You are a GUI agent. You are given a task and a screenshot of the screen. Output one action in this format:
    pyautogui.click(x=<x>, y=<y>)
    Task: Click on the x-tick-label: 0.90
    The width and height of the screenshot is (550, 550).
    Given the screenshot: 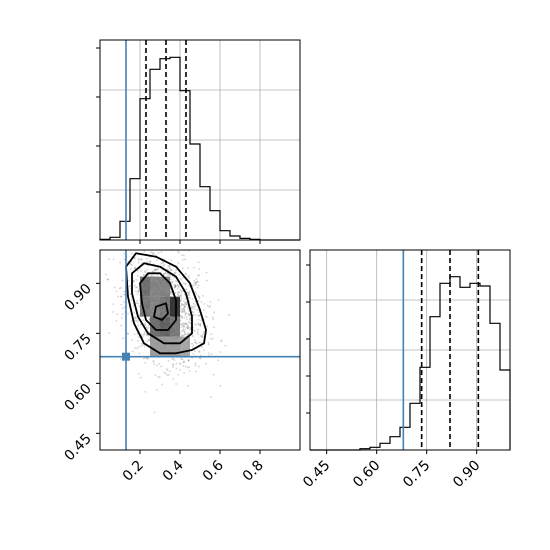 What is the action you would take?
    pyautogui.click(x=466, y=474)
    